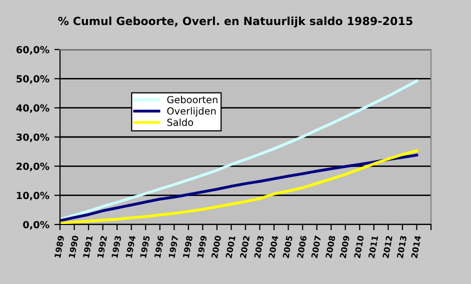 The height and width of the screenshot is (284, 471). What do you see at coordinates (202, 246) in the screenshot?
I see `x-tick-label: 1999` at bounding box center [202, 246].